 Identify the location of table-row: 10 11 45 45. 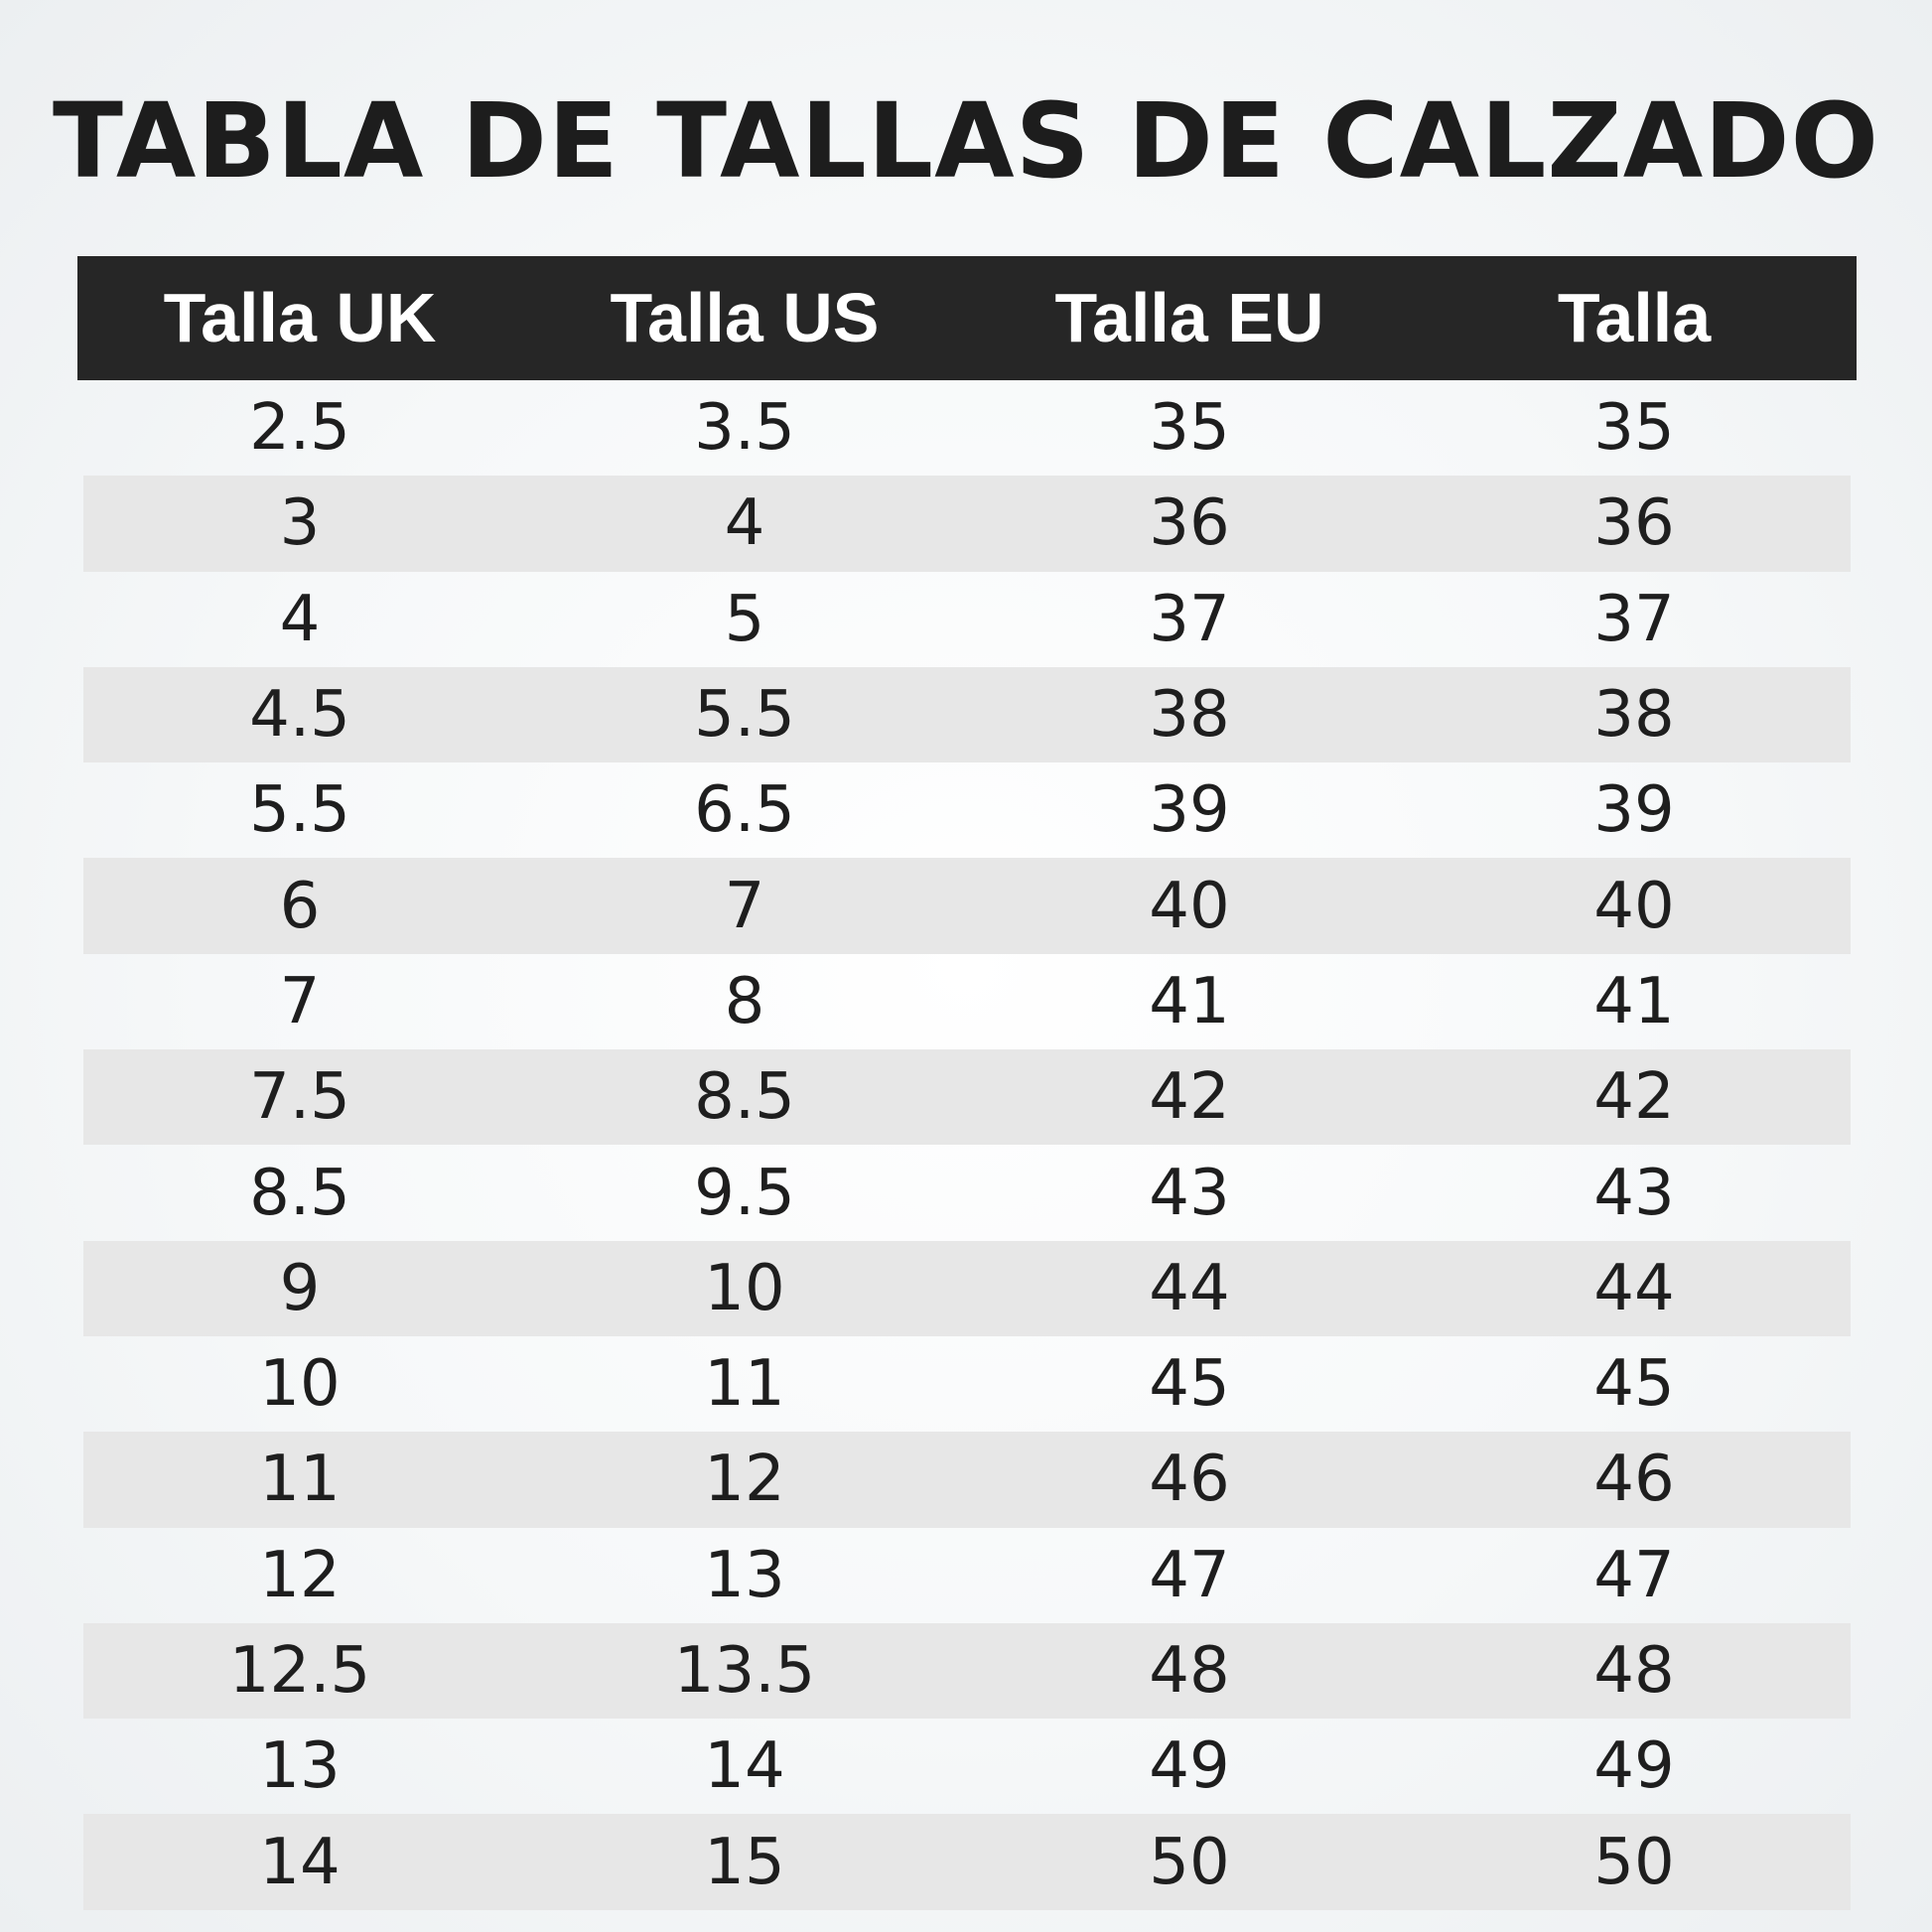
(967, 1384).